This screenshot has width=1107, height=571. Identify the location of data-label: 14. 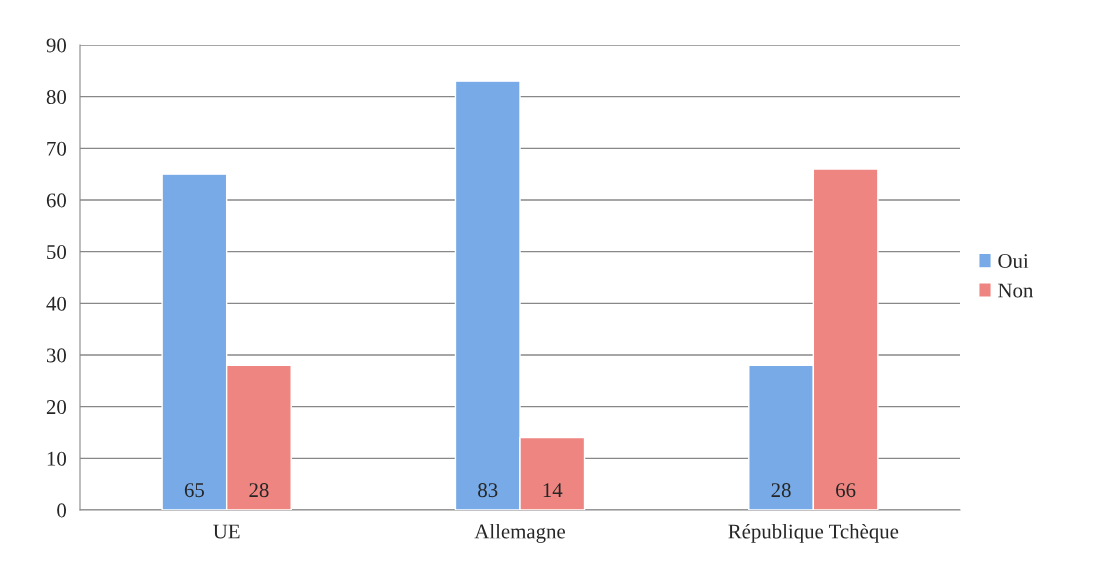
(553, 490).